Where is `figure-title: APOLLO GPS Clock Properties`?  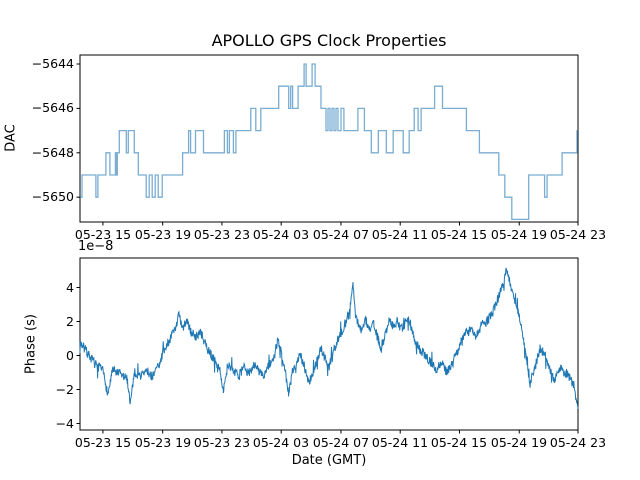 figure-title: APOLLO GPS Clock Properties is located at coordinates (329, 40).